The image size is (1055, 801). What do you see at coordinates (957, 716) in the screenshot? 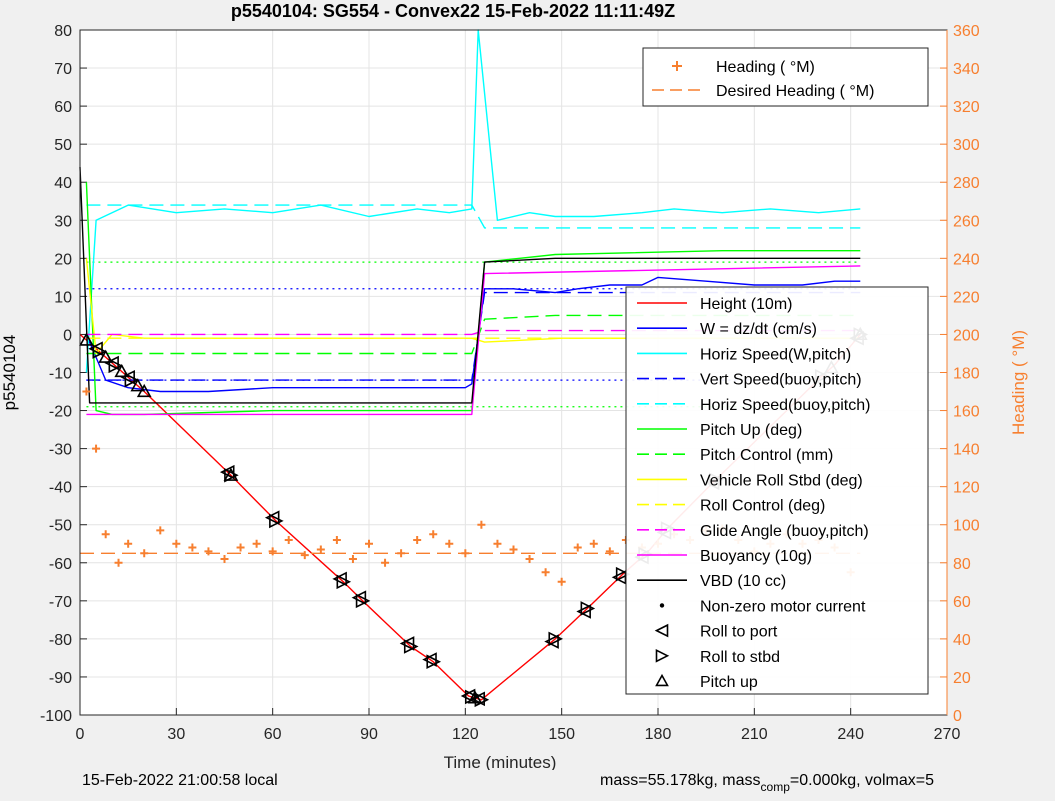
I see `y-right-tick-label: 0` at bounding box center [957, 716].